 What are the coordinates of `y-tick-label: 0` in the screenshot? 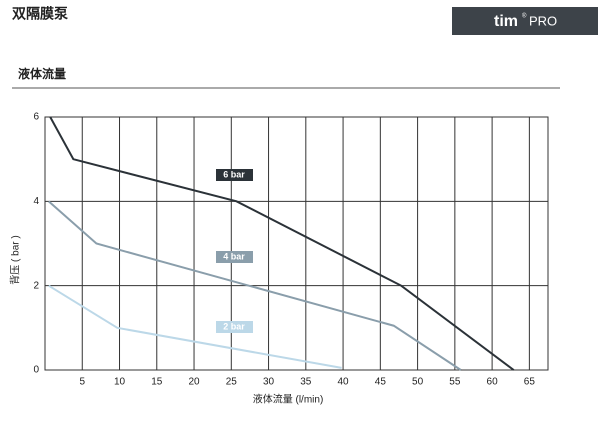 It's located at (36, 370).